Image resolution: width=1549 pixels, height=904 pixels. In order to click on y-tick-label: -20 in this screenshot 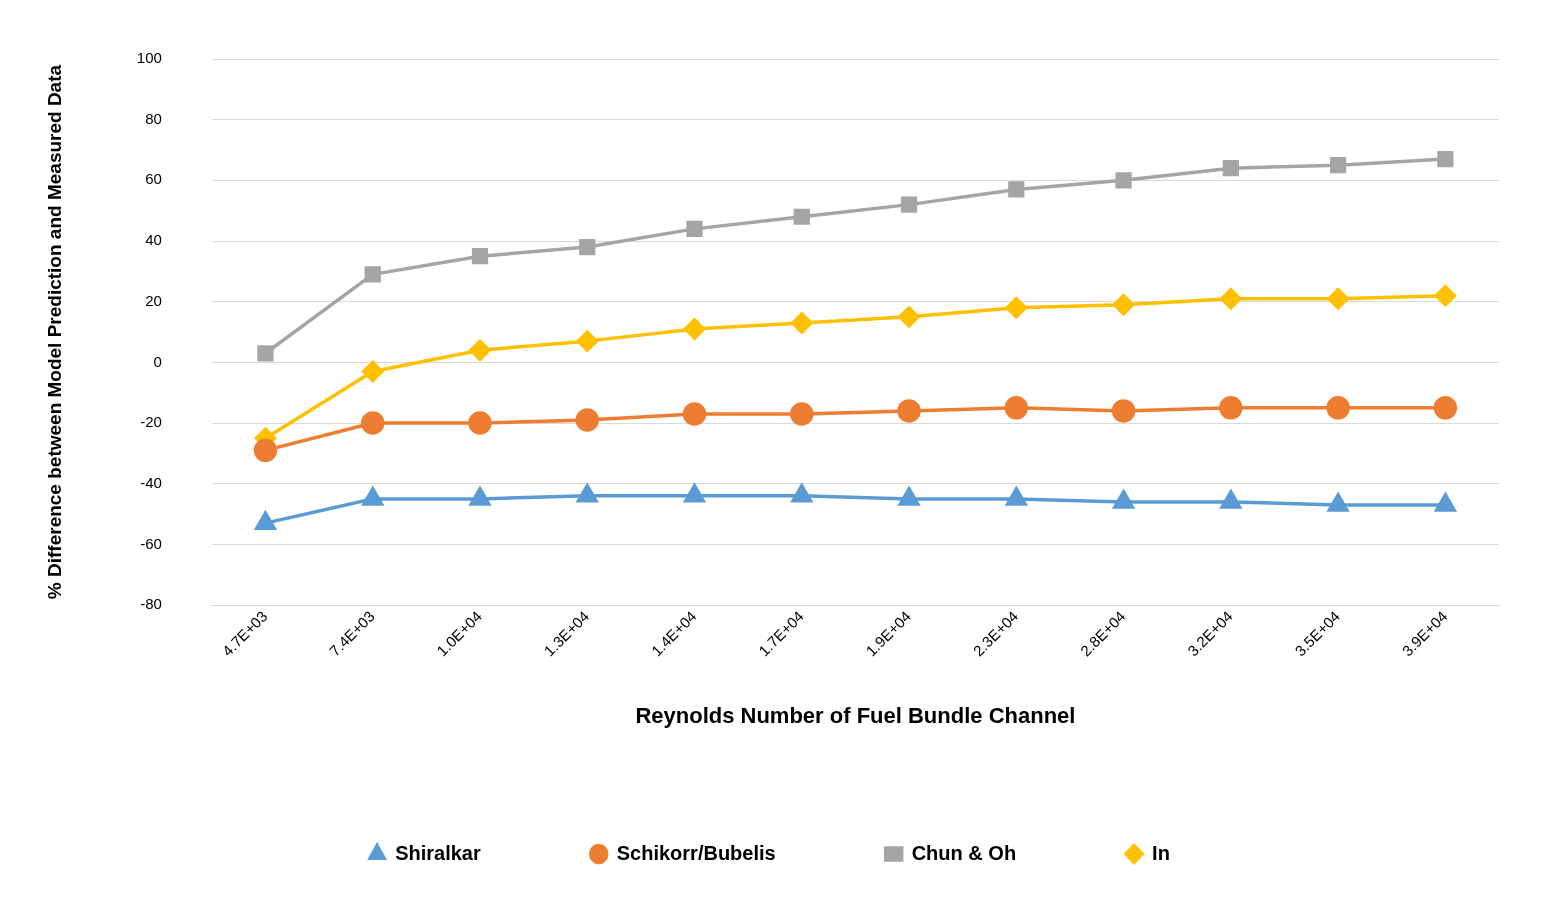, I will do `click(151, 422)`.